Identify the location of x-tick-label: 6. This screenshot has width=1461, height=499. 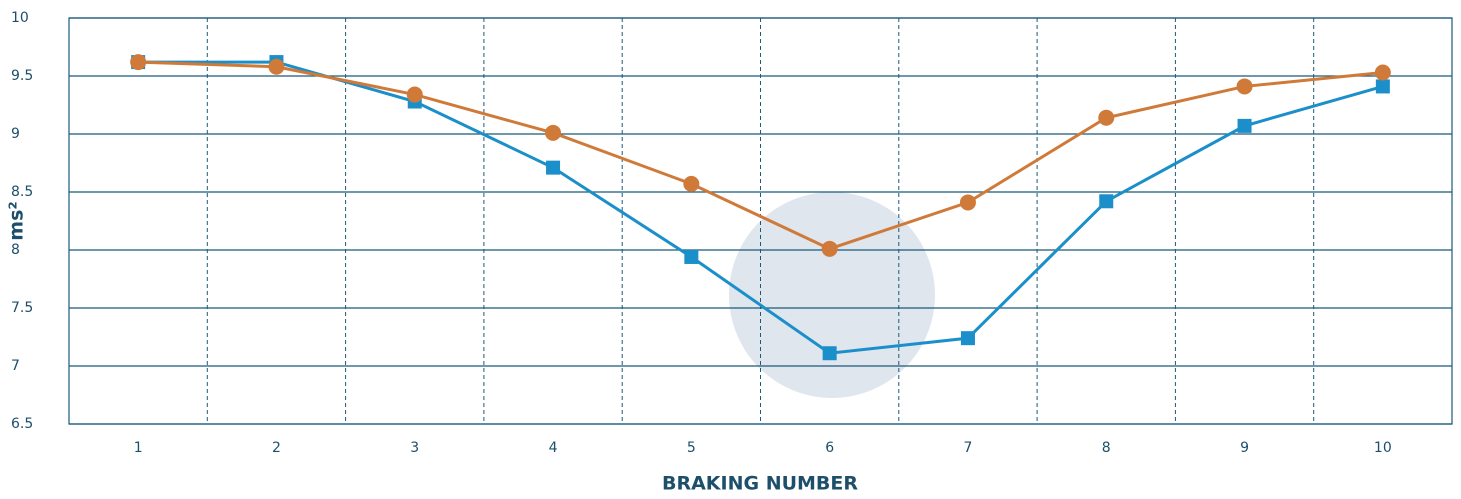
(829, 448).